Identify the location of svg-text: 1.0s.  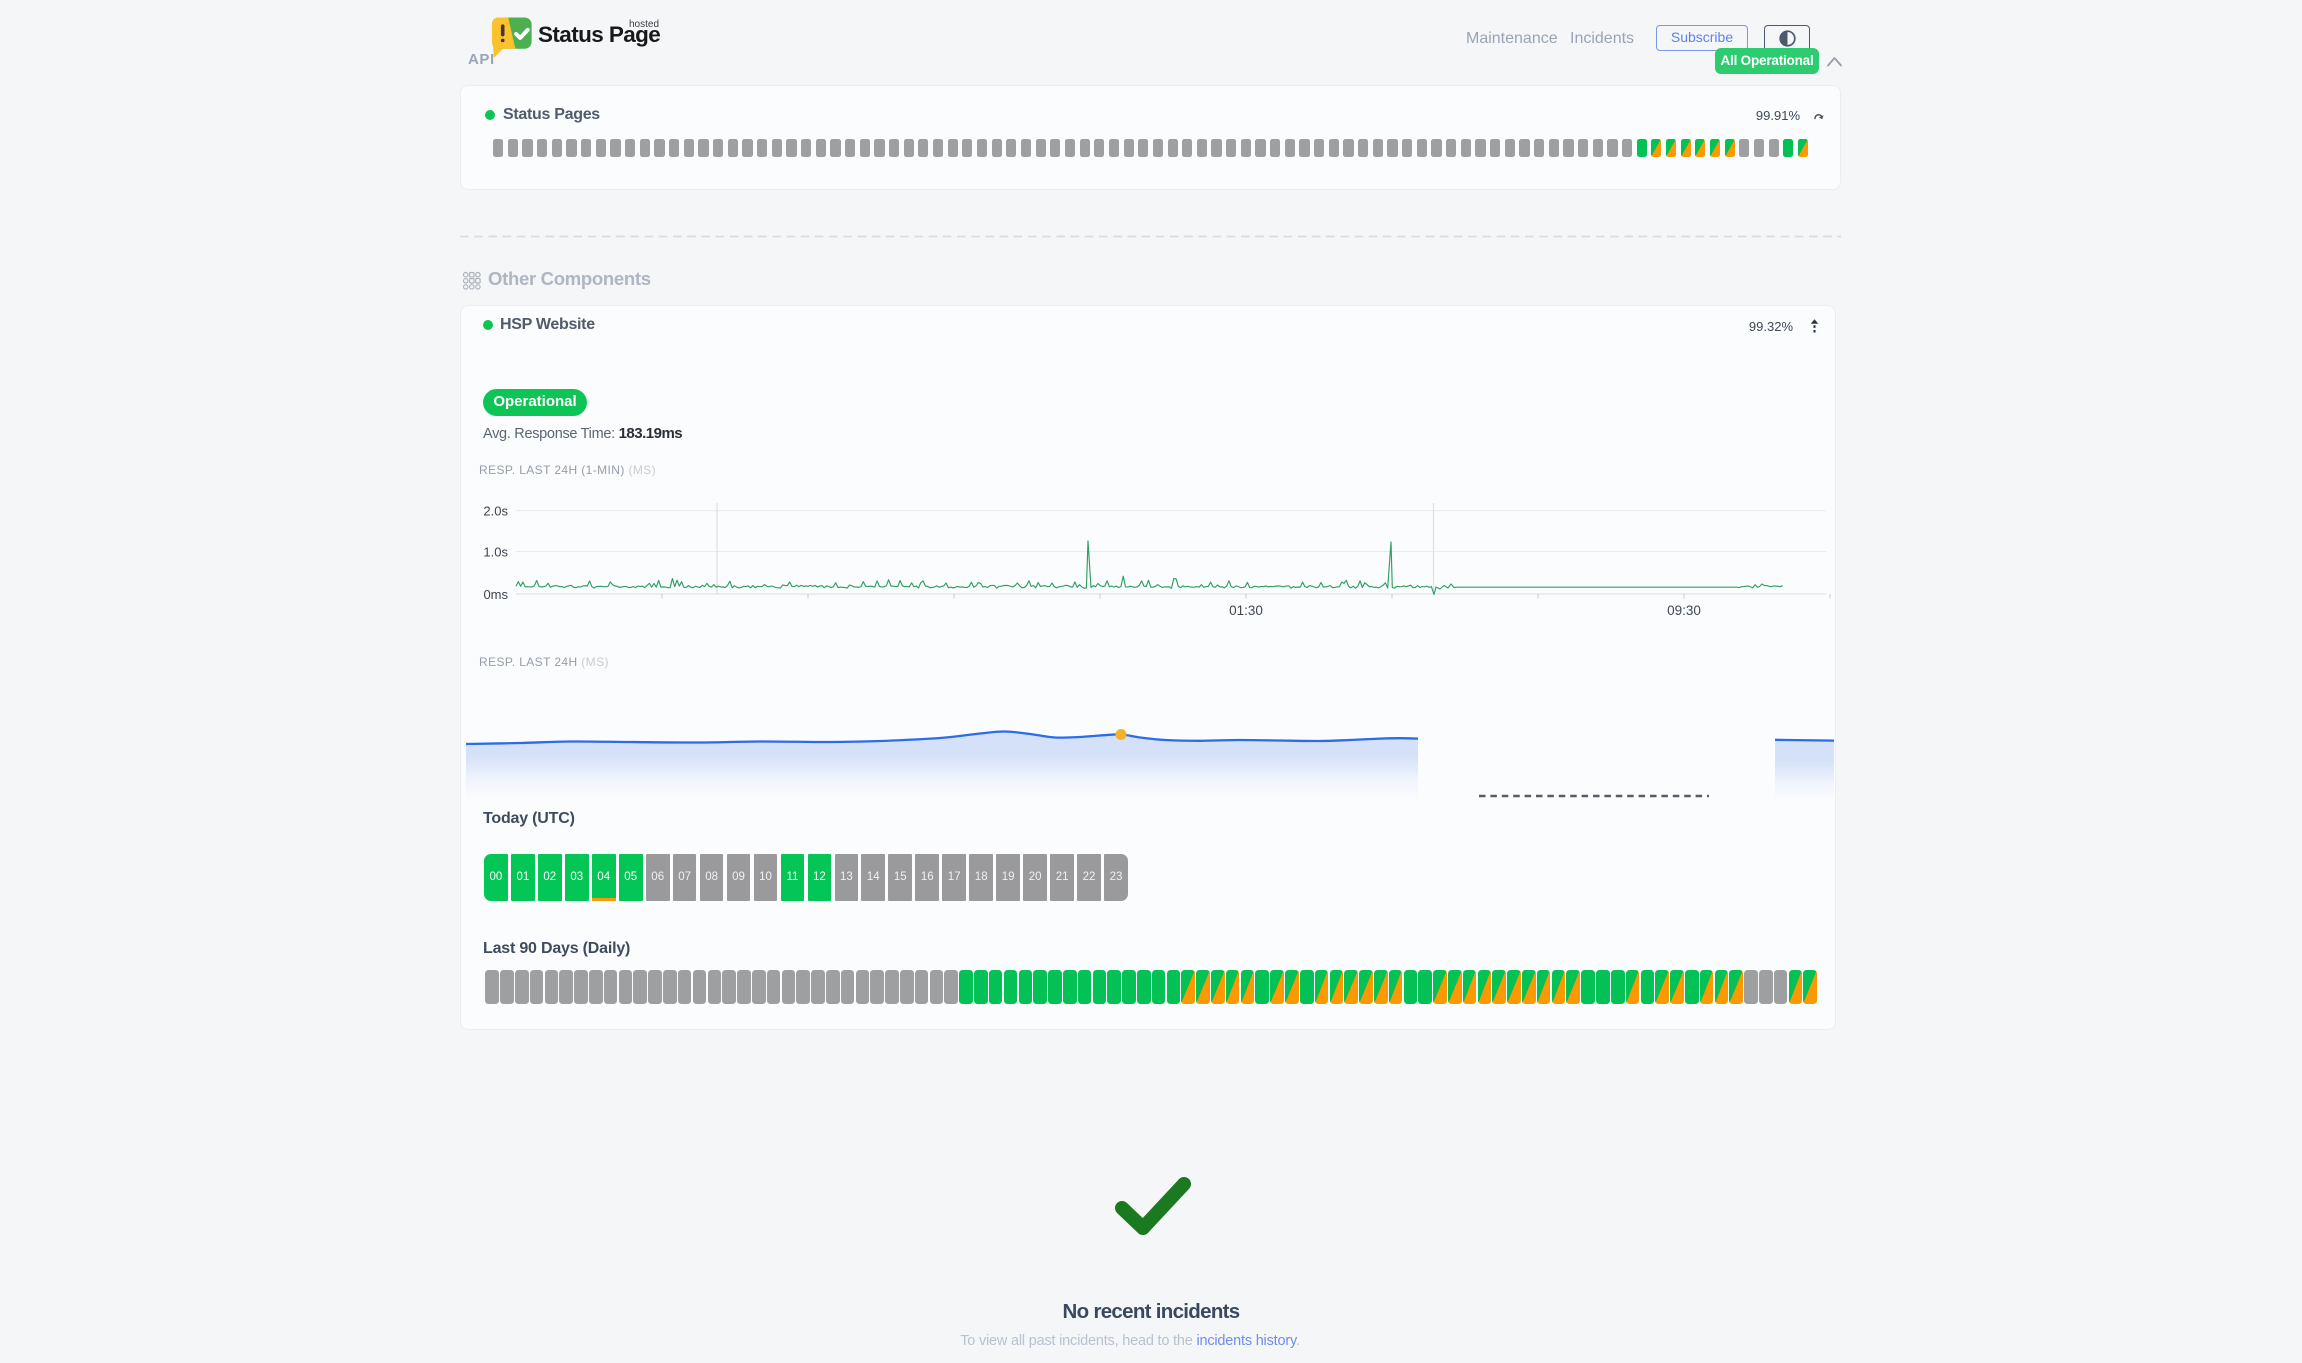
(495, 552).